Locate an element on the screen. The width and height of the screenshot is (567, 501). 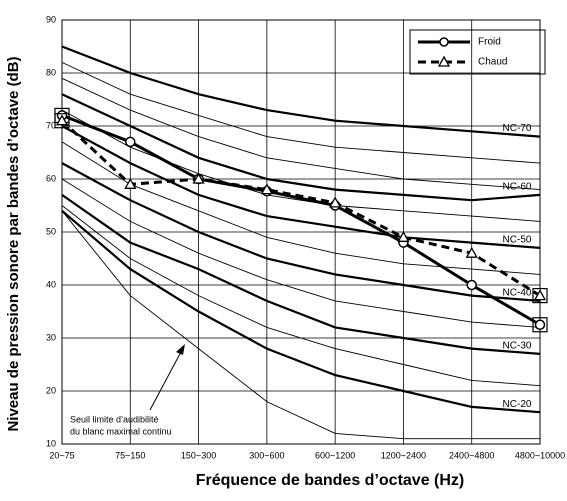
y-tick-label: 10 is located at coordinates (51, 443).